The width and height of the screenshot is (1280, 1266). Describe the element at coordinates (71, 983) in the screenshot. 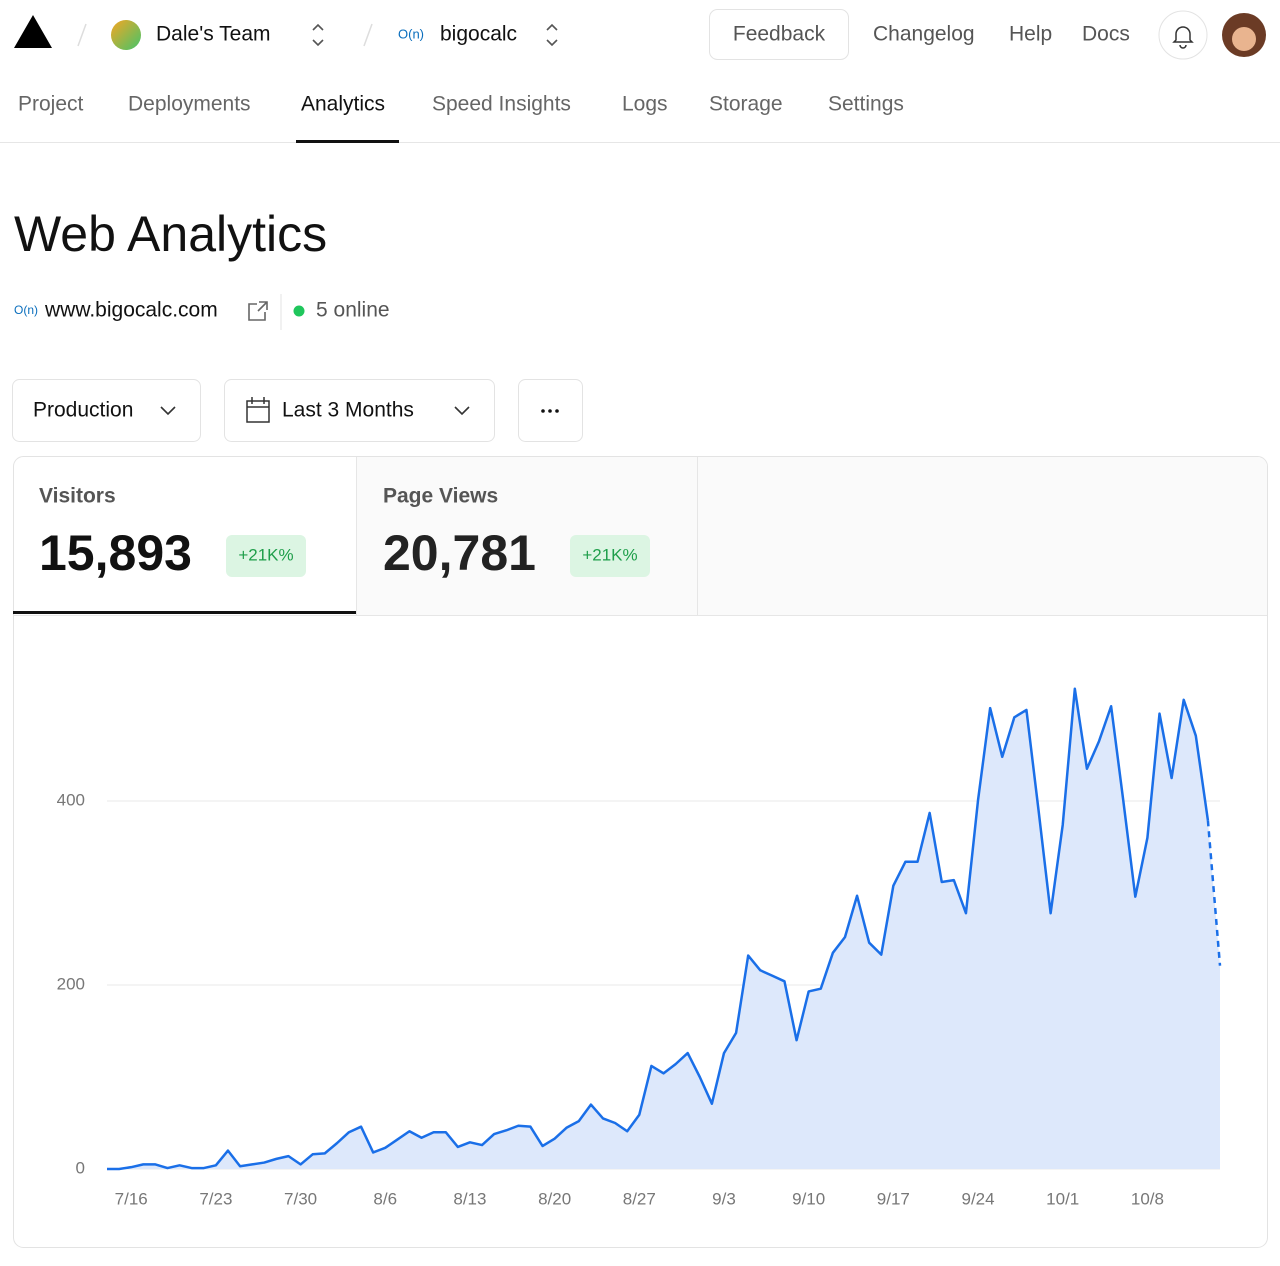

I see `y-tick-label: 200` at that location.